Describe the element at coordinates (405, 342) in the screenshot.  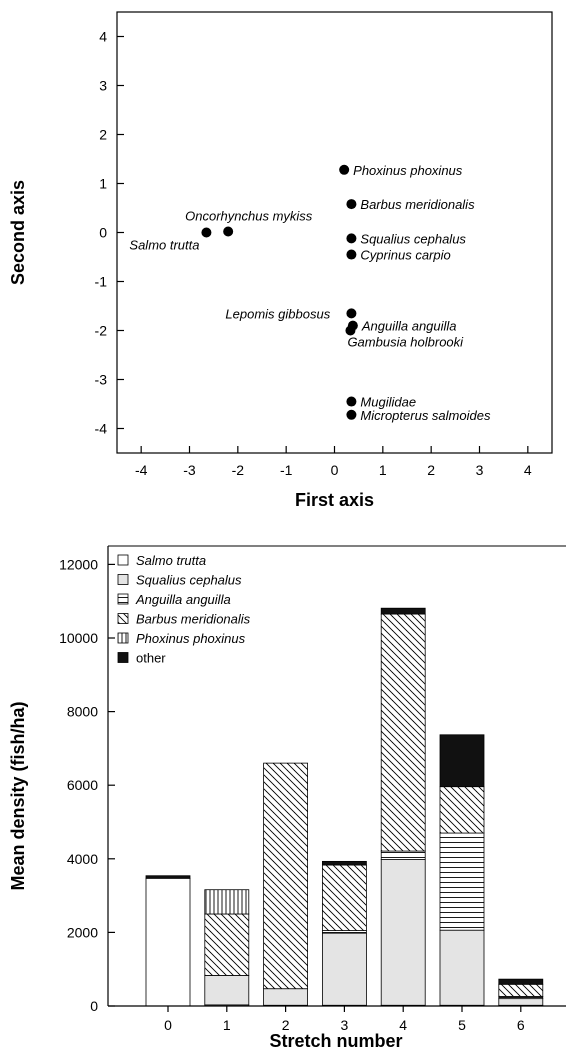
I see `scatter-point-label: Gambusia holbrooki` at that location.